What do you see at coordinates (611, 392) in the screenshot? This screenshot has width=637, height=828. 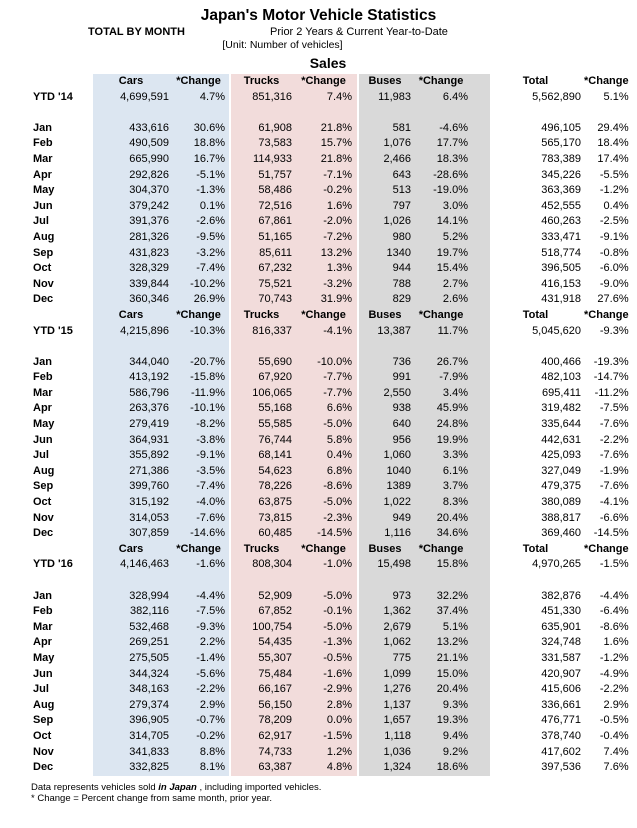 I see `month-value: -11.2%` at bounding box center [611, 392].